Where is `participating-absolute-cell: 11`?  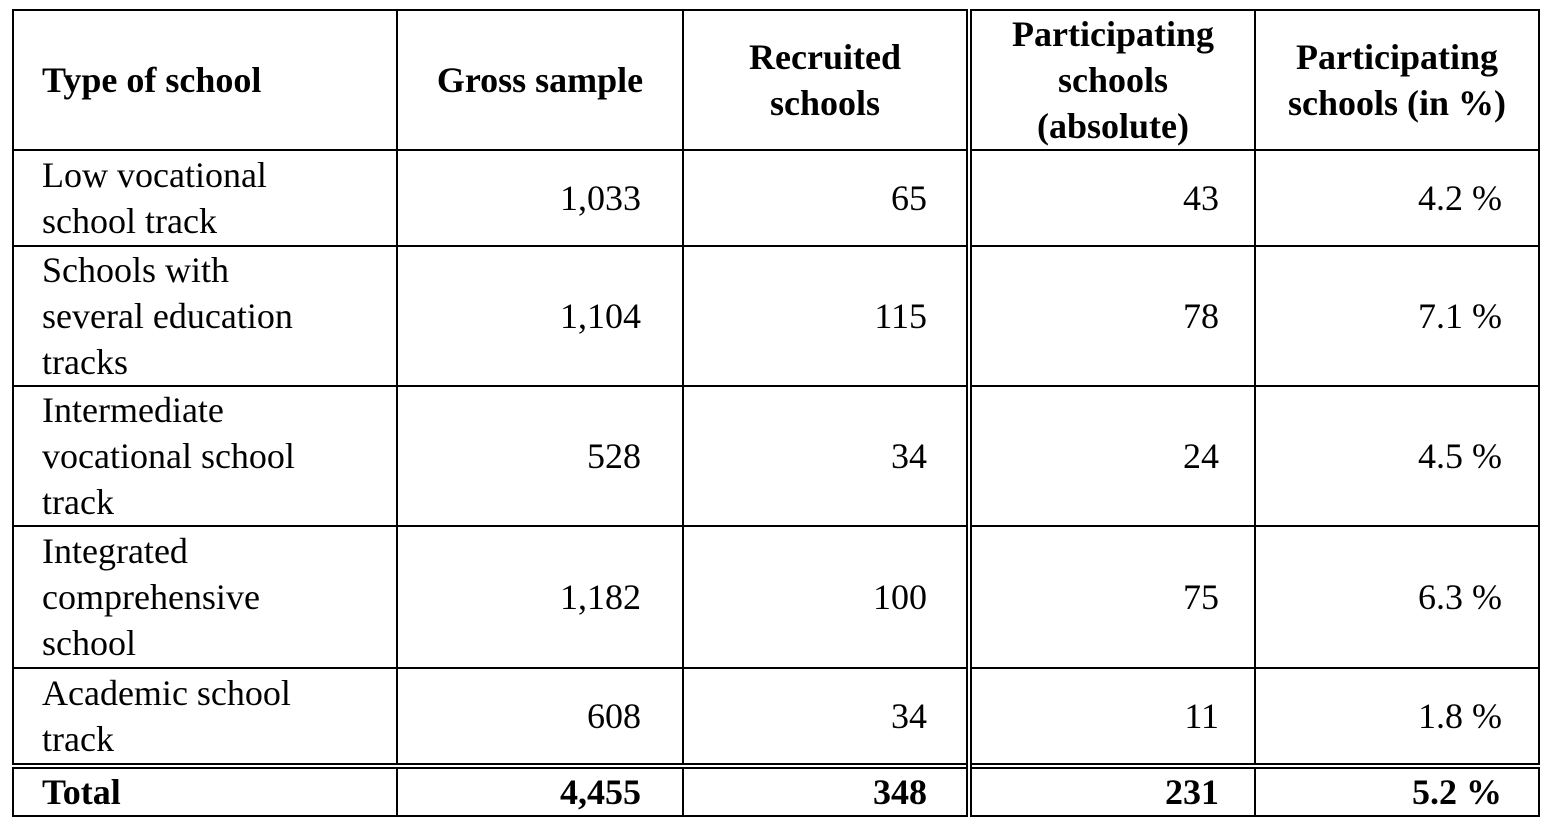 participating-absolute-cell: 11 is located at coordinates (1111, 717).